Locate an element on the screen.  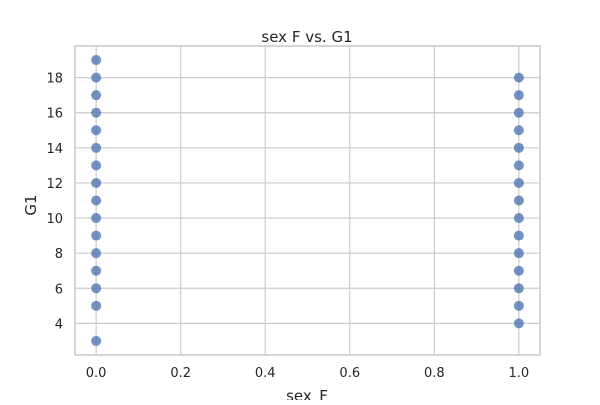
y-axis-label: G1 is located at coordinates (31, 204).